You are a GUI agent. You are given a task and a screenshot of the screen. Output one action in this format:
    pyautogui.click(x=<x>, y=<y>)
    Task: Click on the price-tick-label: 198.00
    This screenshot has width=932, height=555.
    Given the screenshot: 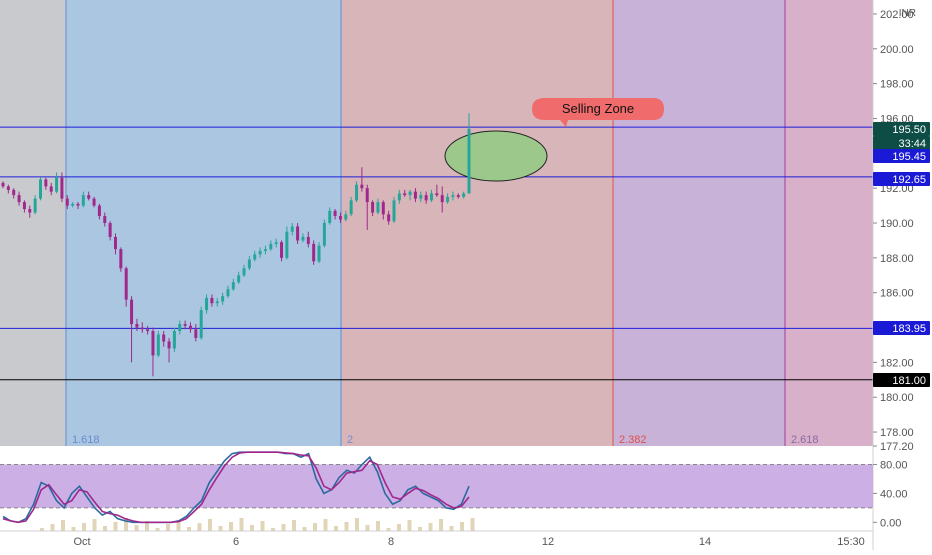 What is the action you would take?
    pyautogui.click(x=897, y=85)
    